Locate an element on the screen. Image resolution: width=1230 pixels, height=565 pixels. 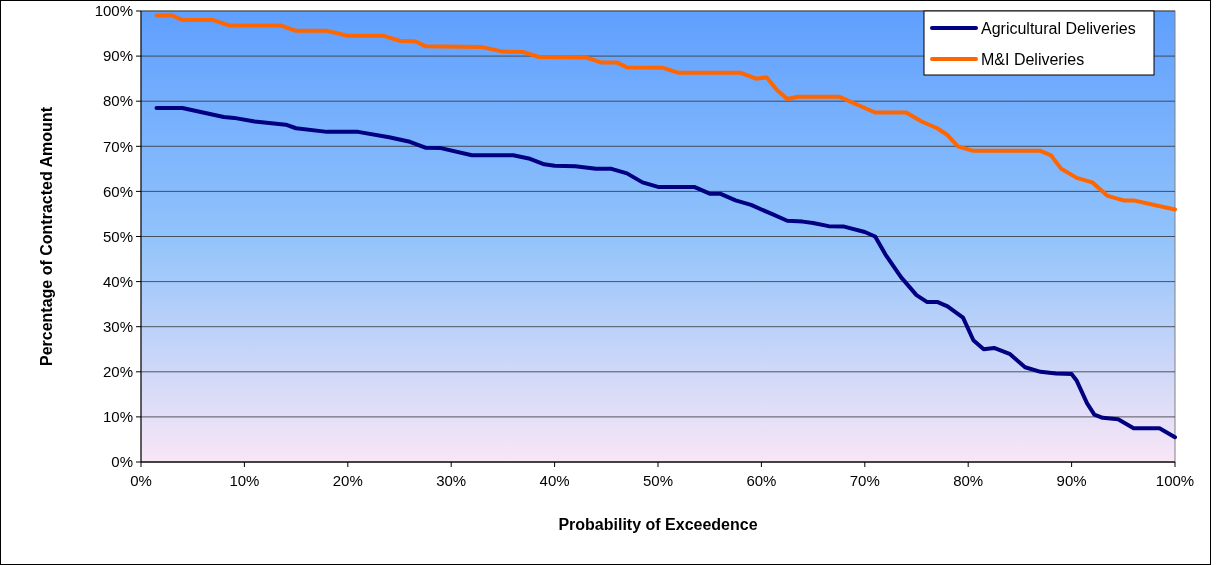
x-tick-label: 90% is located at coordinates (1071, 480).